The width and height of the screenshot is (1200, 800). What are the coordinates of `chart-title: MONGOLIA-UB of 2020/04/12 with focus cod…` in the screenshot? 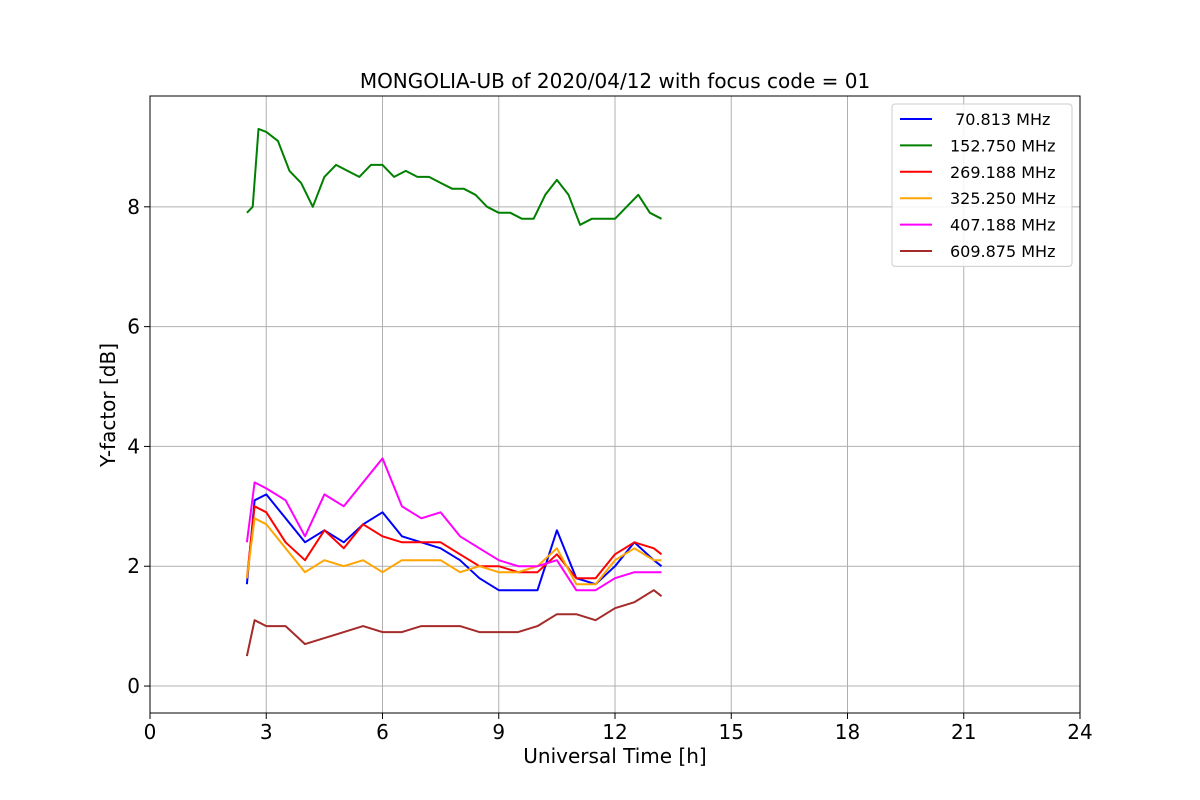 It's located at (615, 81).